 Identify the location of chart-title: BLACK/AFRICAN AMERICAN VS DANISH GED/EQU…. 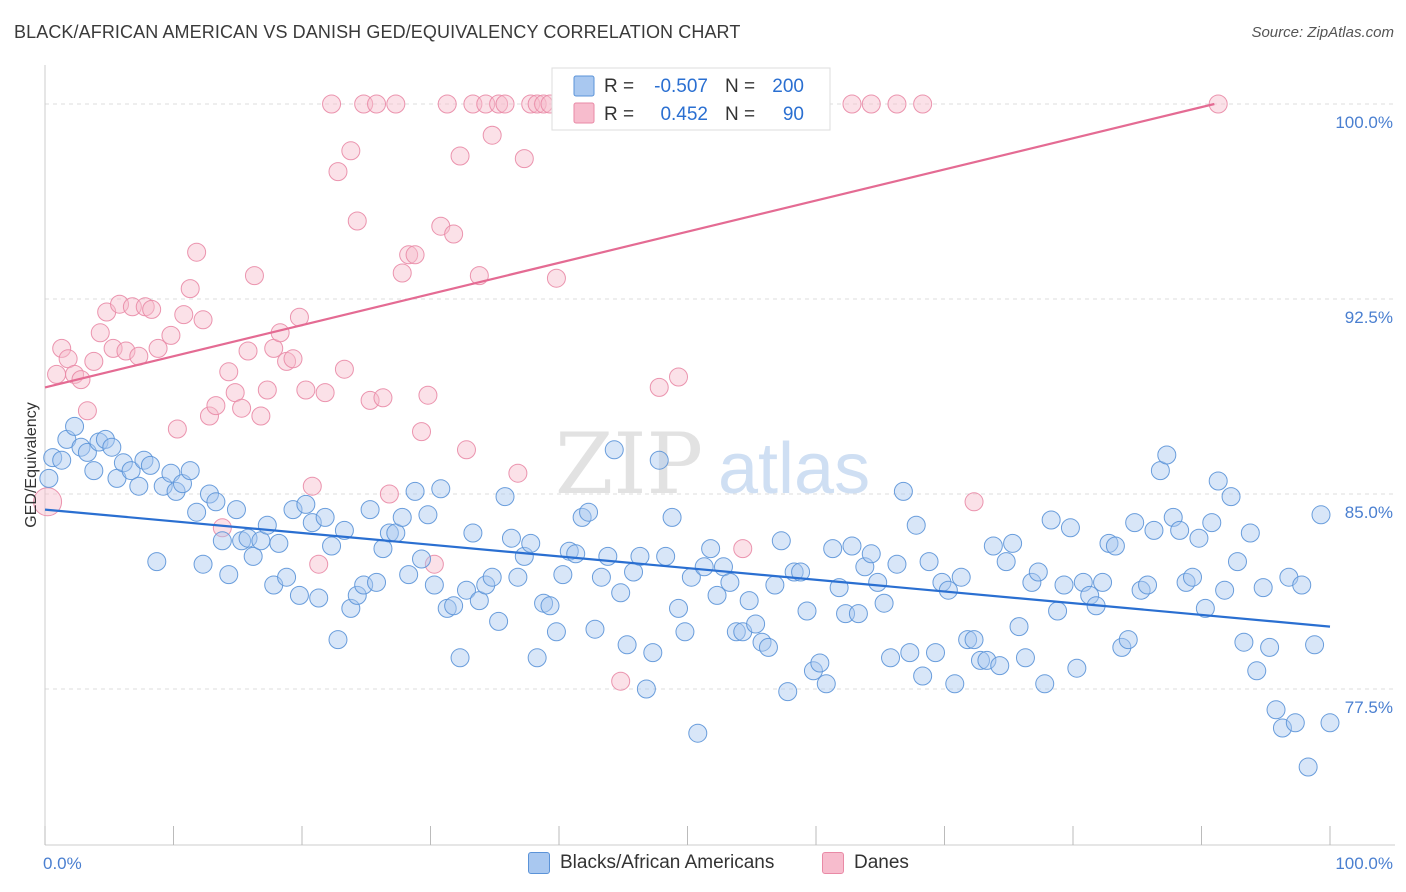
(377, 32).